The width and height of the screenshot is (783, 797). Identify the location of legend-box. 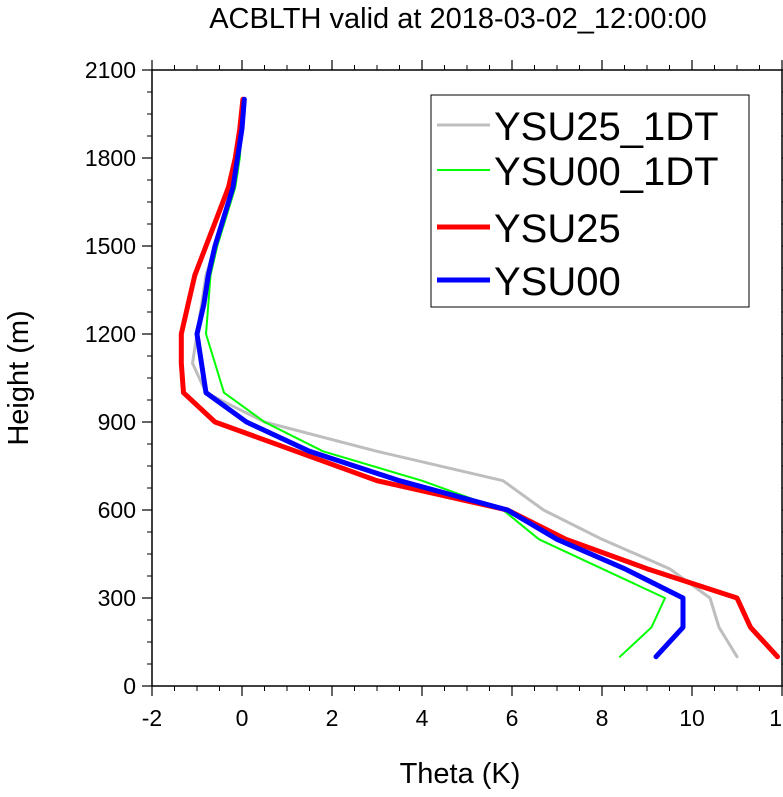
(590, 201).